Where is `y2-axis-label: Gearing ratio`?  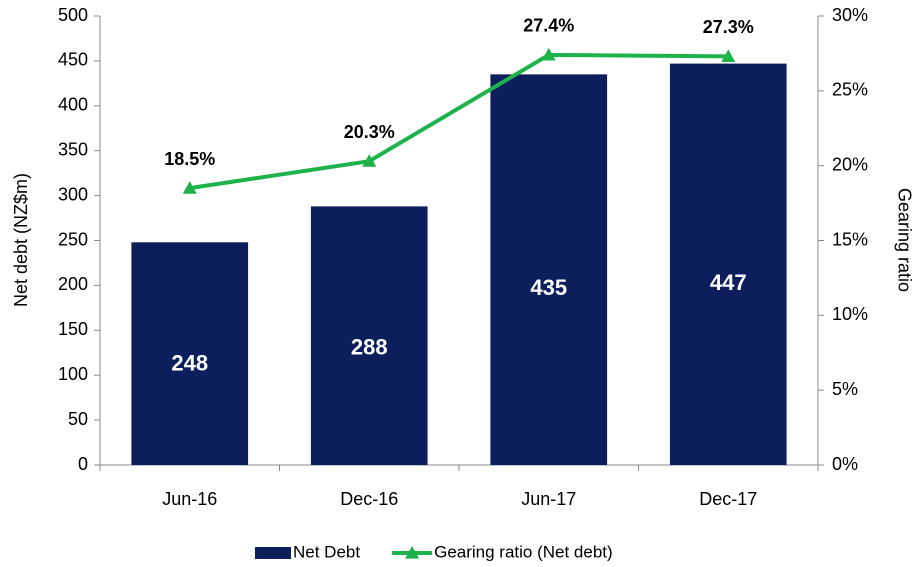 y2-axis-label: Gearing ratio is located at coordinates (904, 240).